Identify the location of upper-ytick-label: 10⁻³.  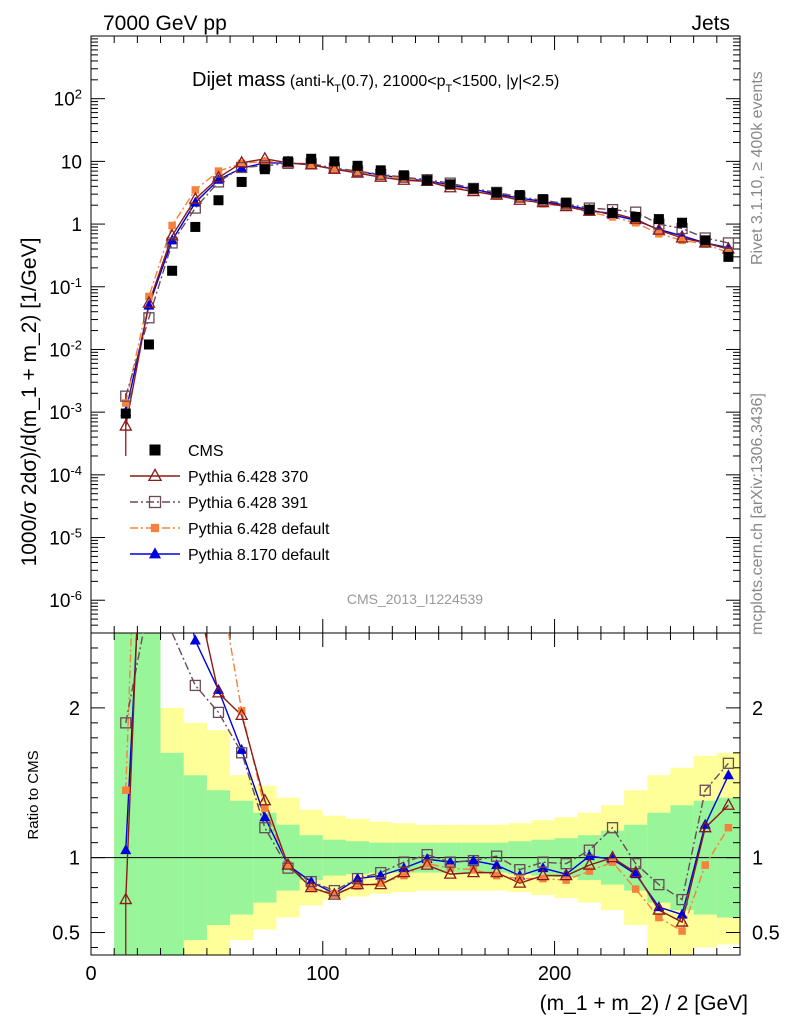
(65, 412).